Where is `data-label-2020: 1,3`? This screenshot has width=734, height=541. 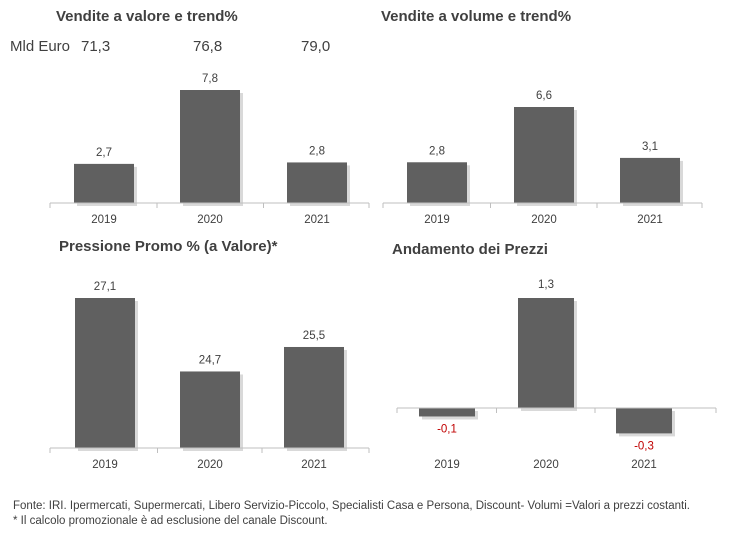 data-label-2020: 1,3 is located at coordinates (546, 285).